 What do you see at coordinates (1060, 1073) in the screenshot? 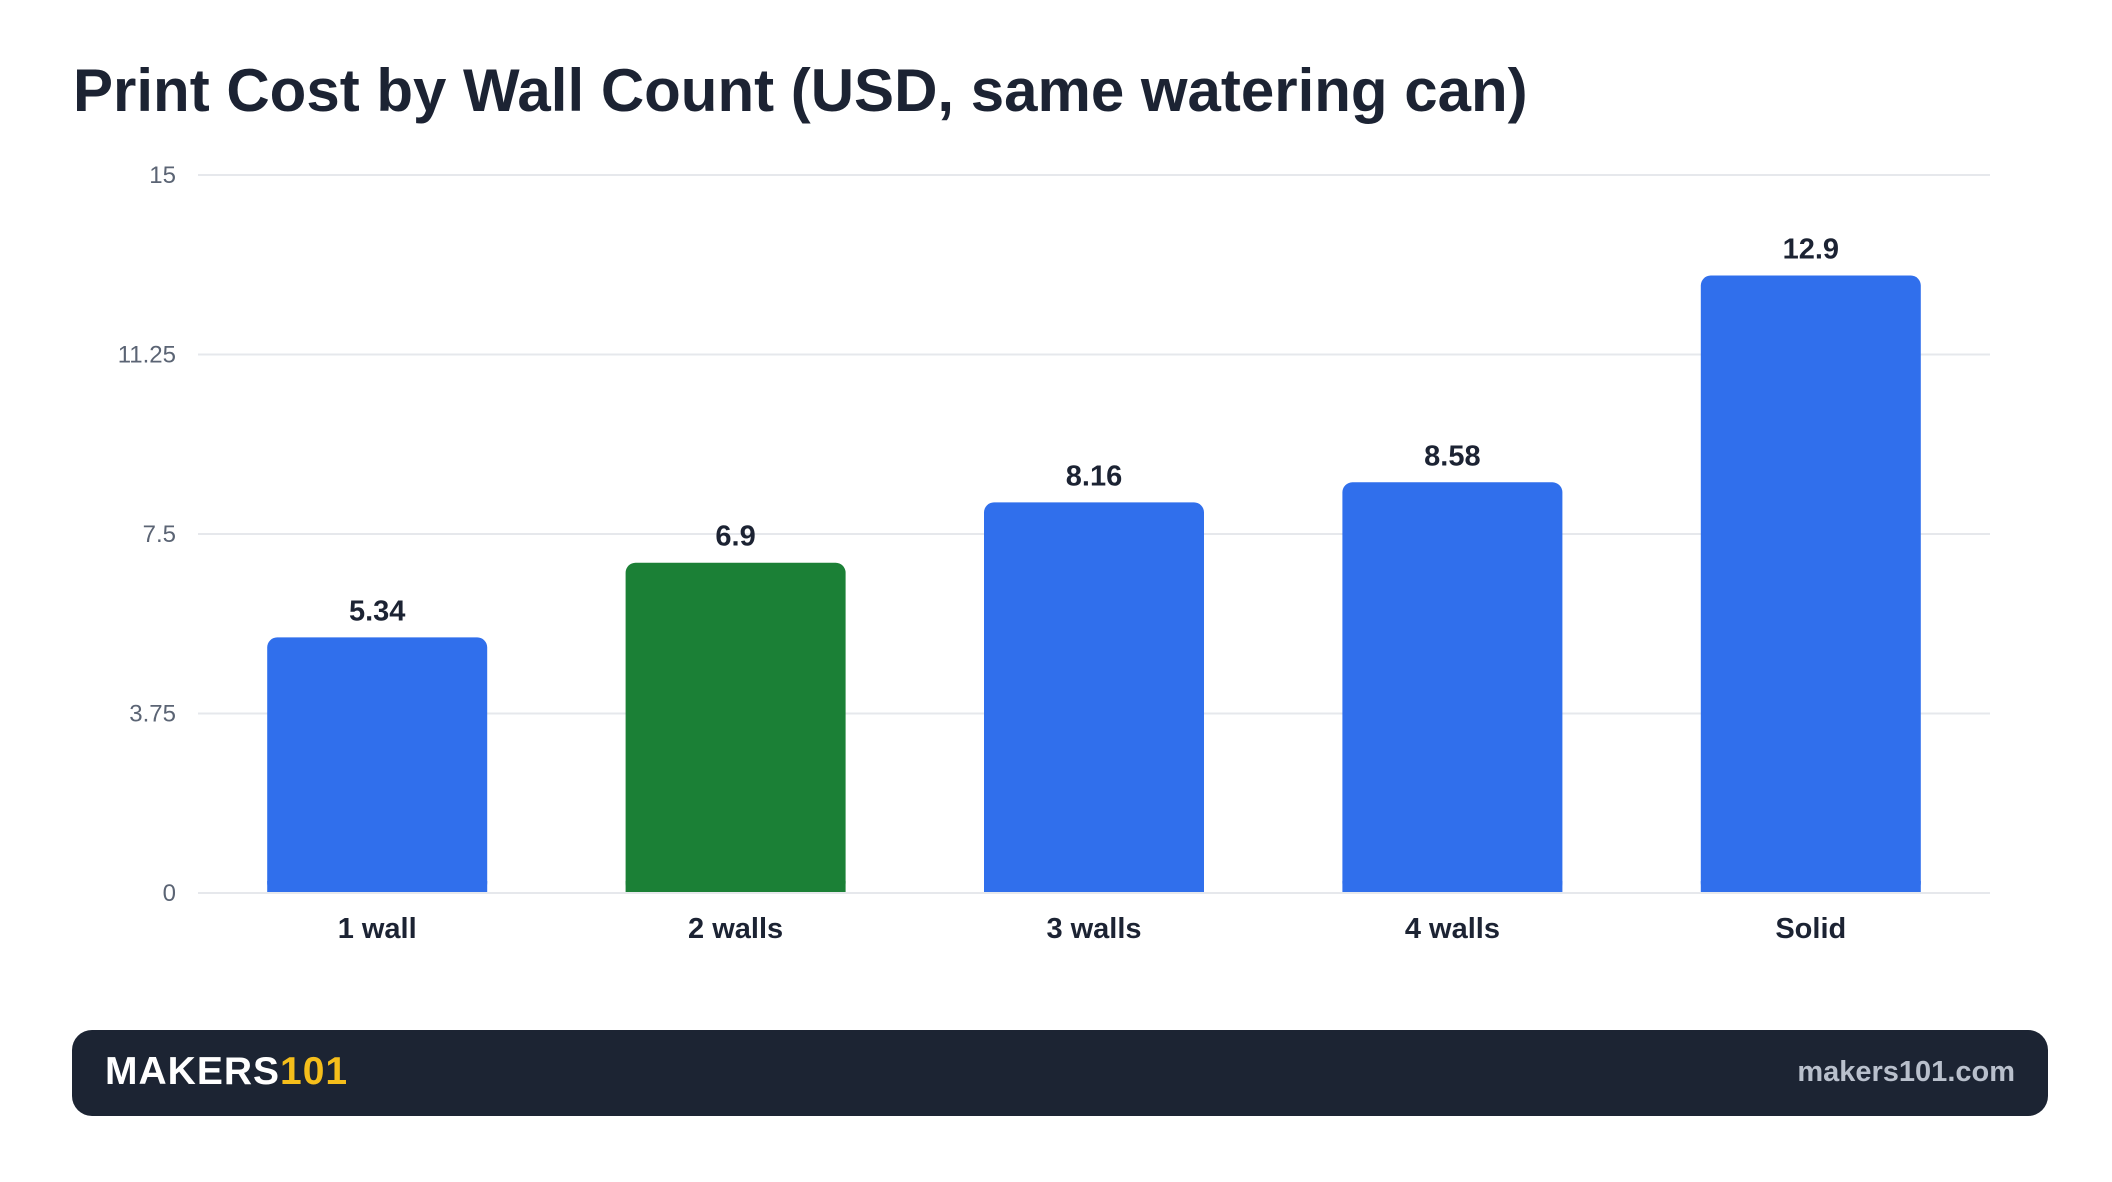
I see `footer-bar: MAKERS101 makers101.com` at bounding box center [1060, 1073].